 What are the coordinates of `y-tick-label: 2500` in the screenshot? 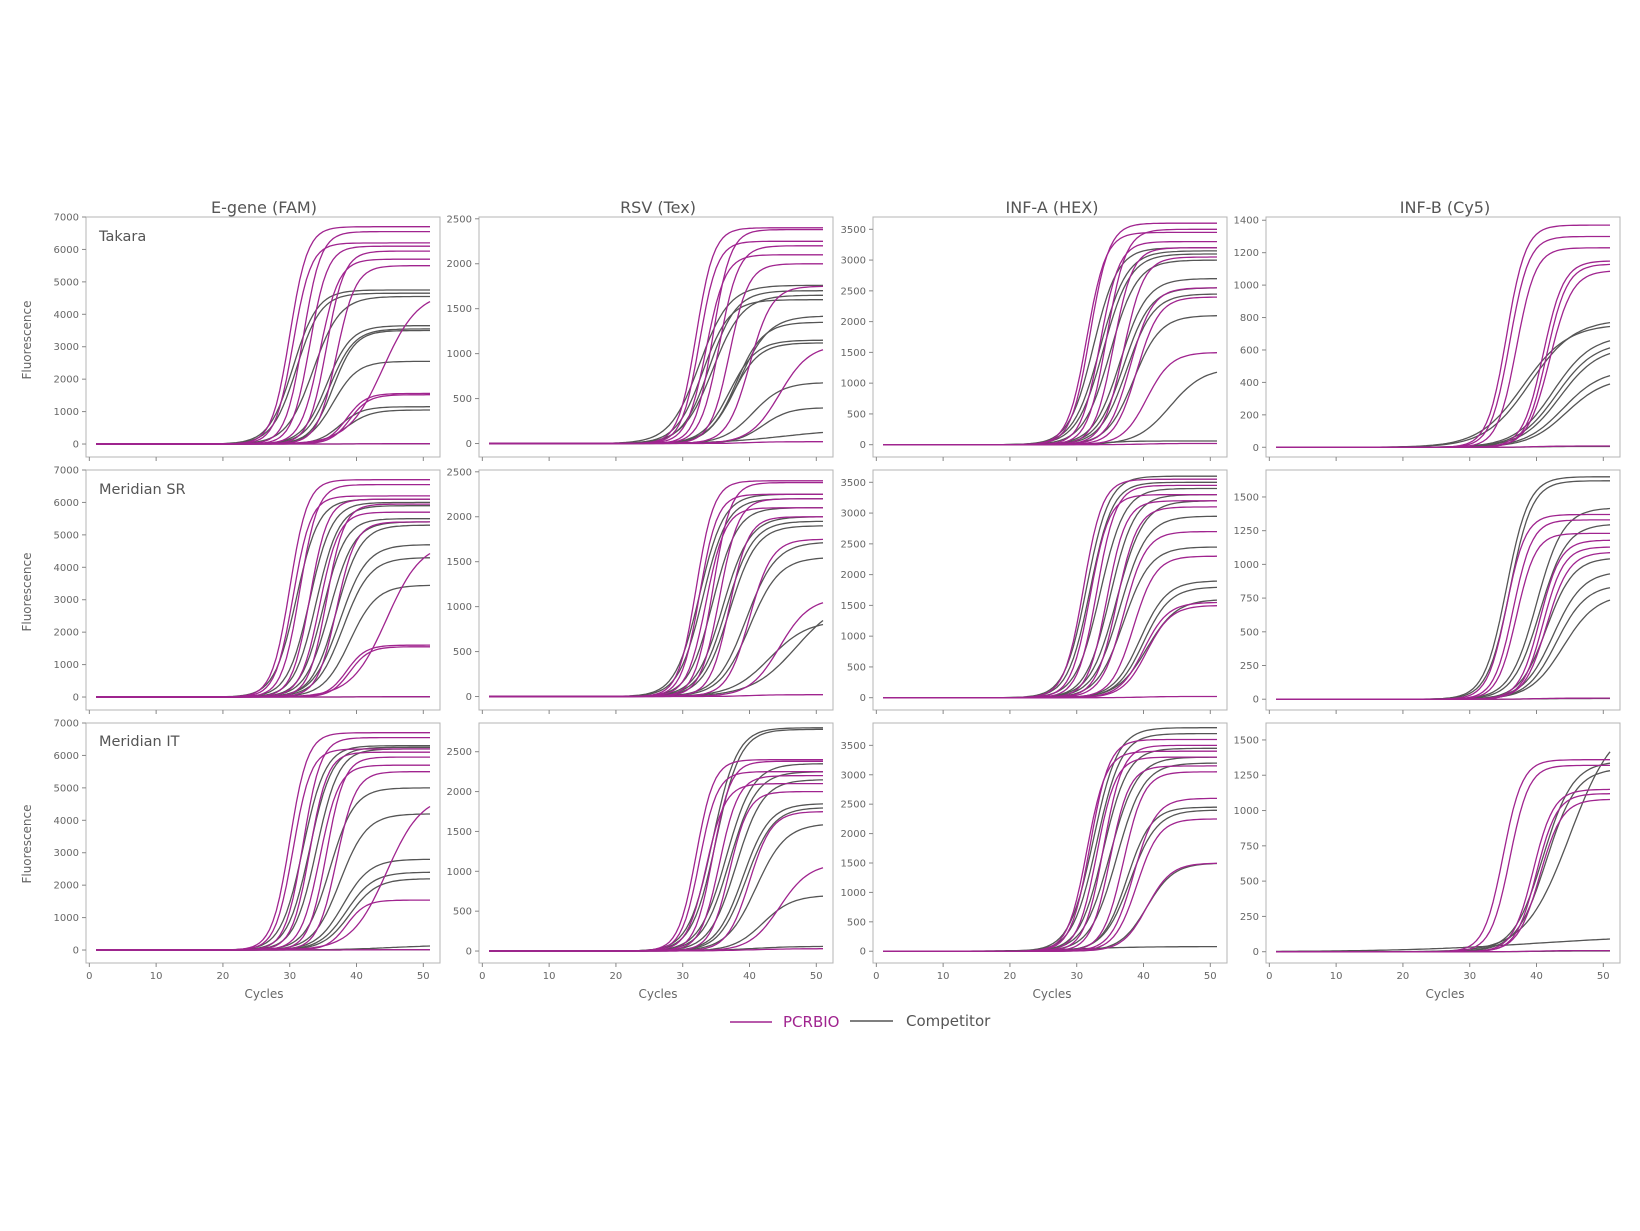 It's located at (459, 472).